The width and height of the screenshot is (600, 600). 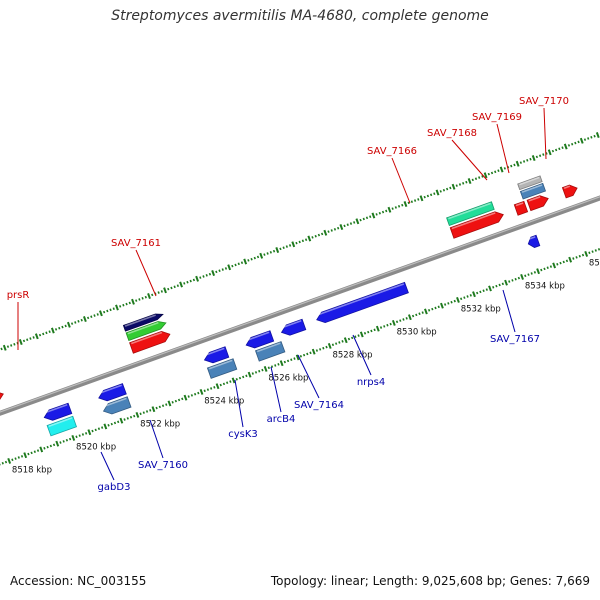 I want to click on gene-label: arcB4, so click(x=281, y=419).